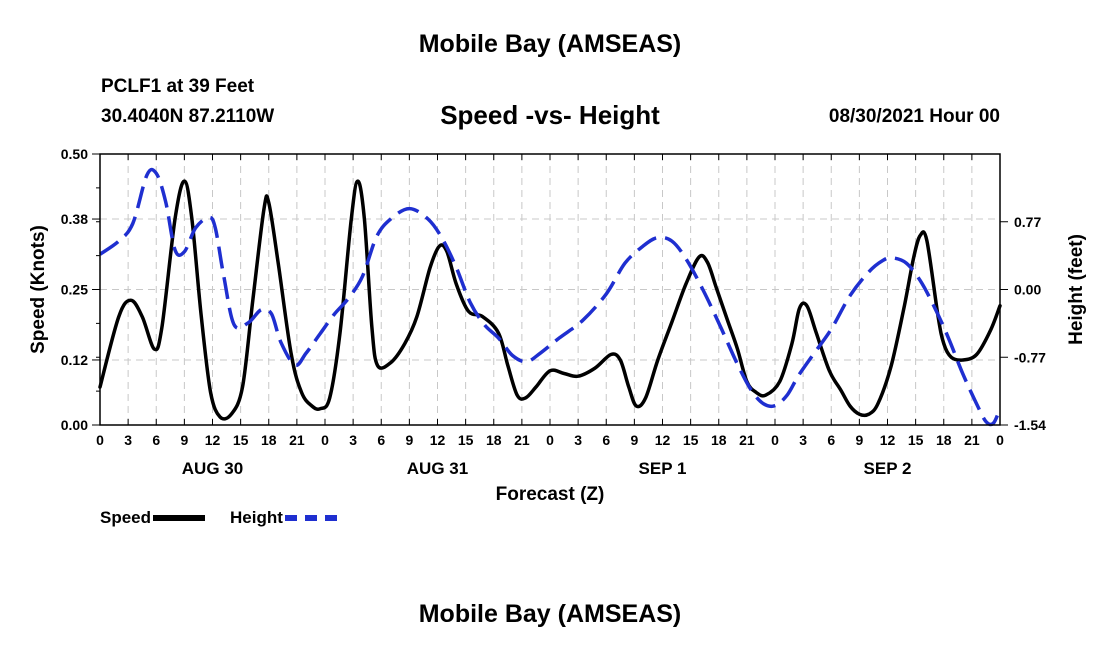  Describe the element at coordinates (888, 468) in the screenshot. I see `x-day-label: SEP 2` at that location.